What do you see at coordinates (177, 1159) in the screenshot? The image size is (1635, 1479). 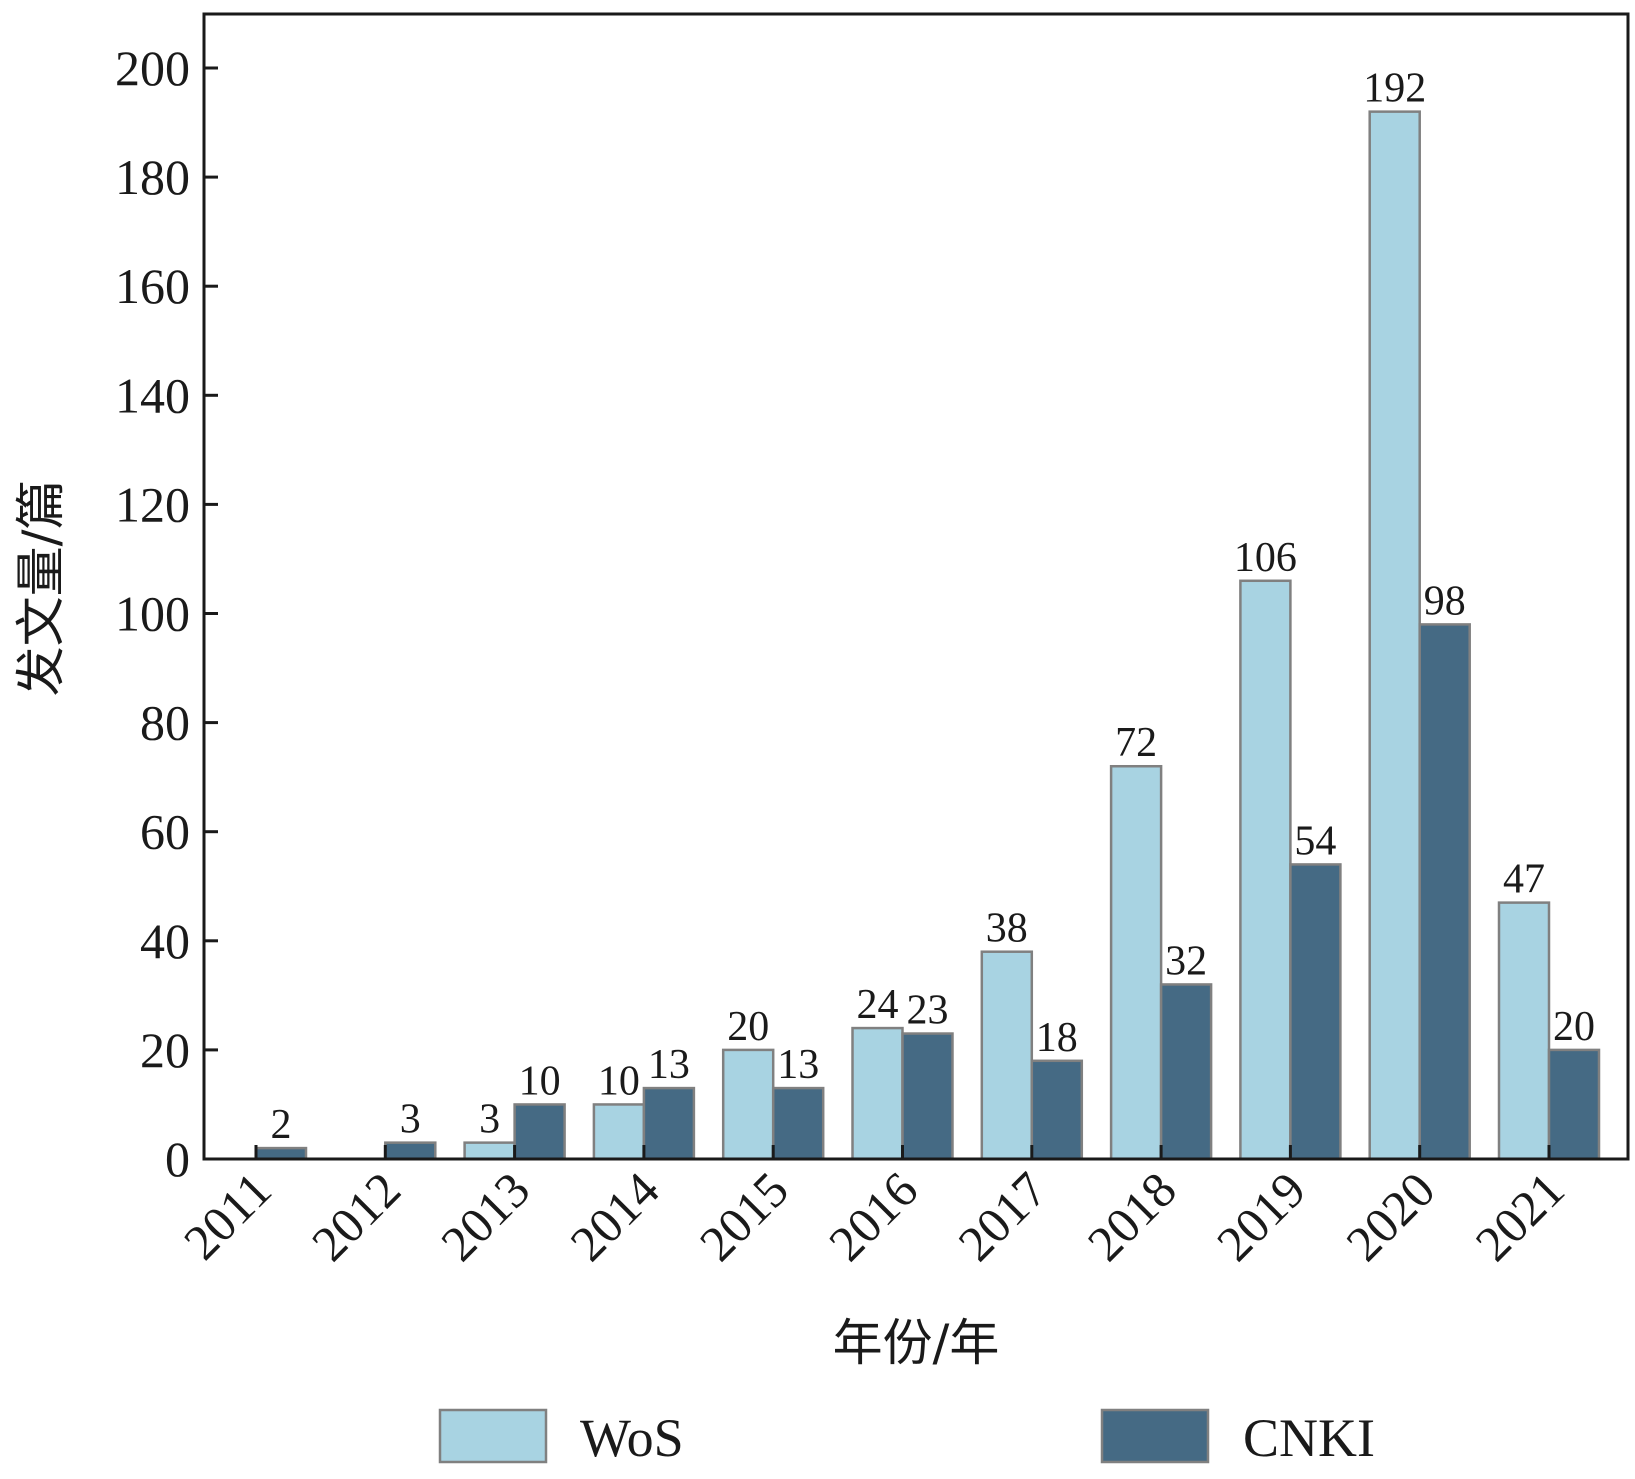 I see `y-tick-label-0: 0` at bounding box center [177, 1159].